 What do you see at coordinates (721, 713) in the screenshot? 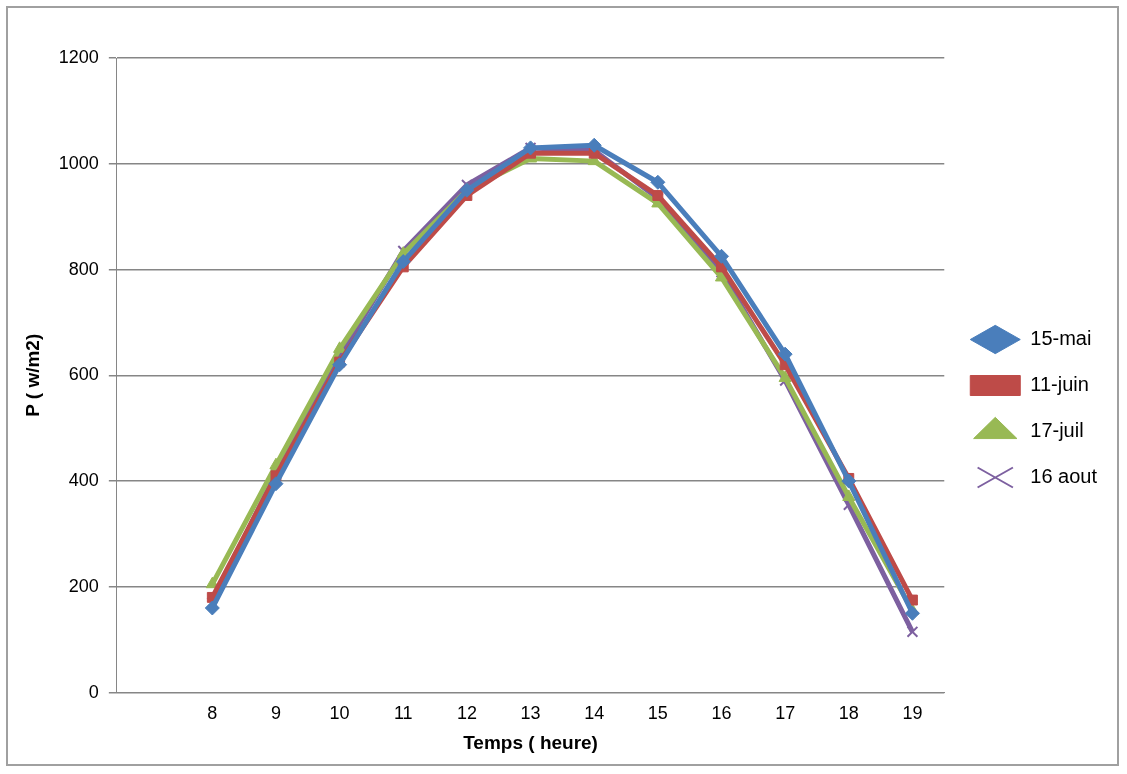
I see `x-tick-label: 16` at bounding box center [721, 713].